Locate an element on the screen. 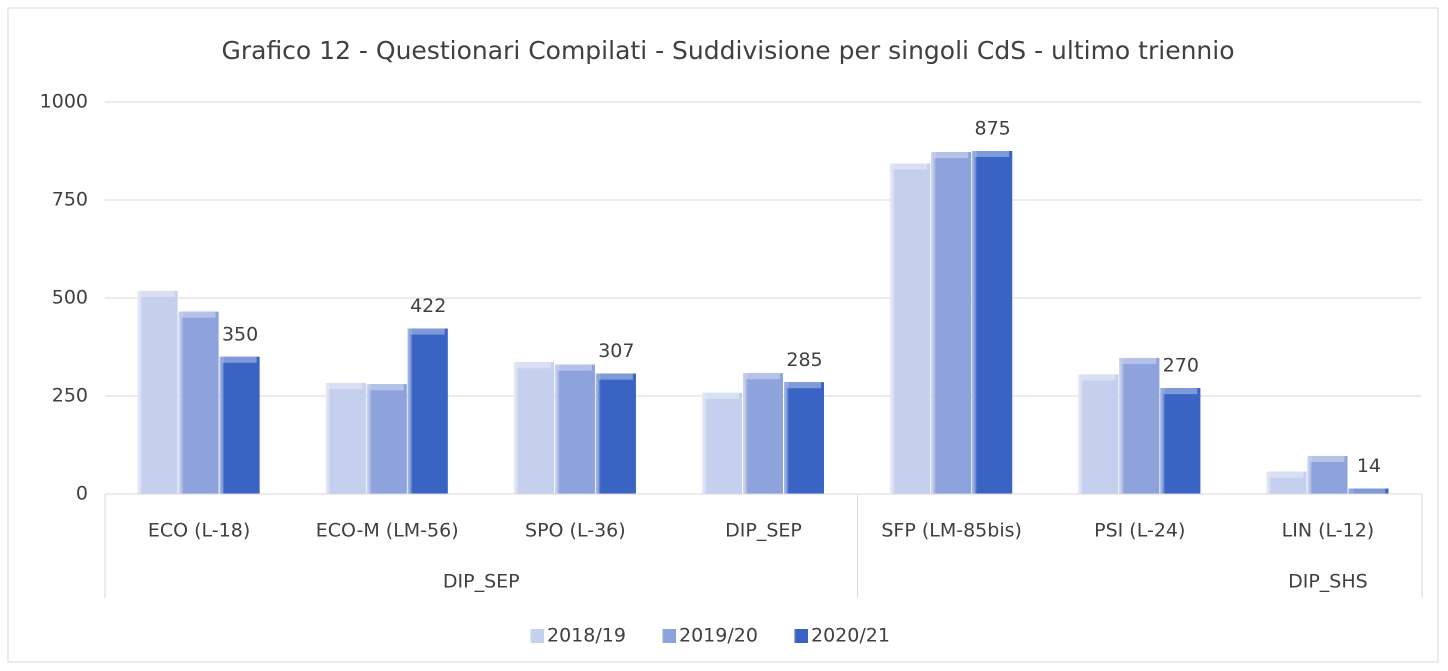  x-tick-label: LIN (L-12) is located at coordinates (1328, 531).